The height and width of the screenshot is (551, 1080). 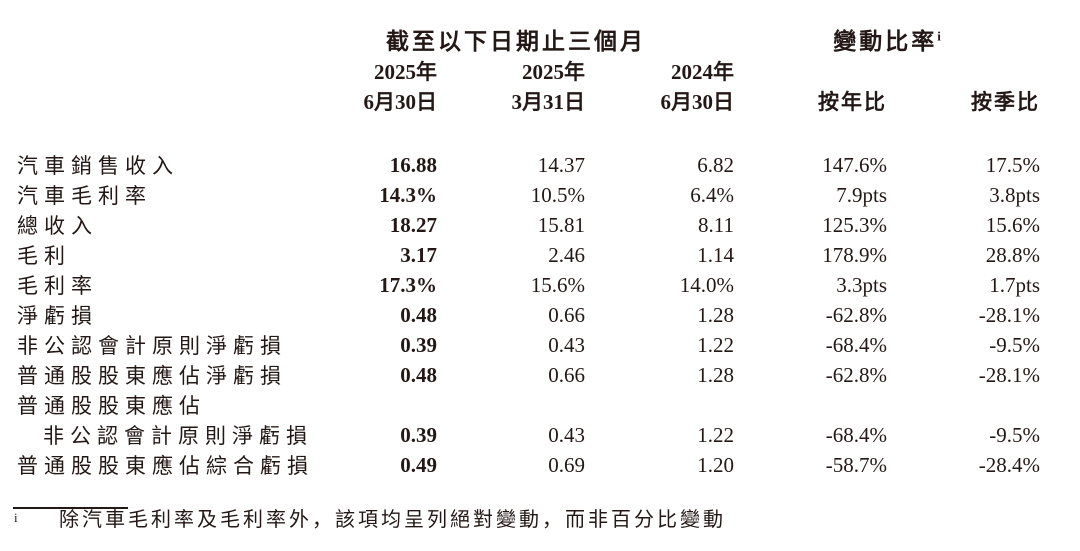 I want to click on value-cell: -58.7%, so click(x=856, y=464).